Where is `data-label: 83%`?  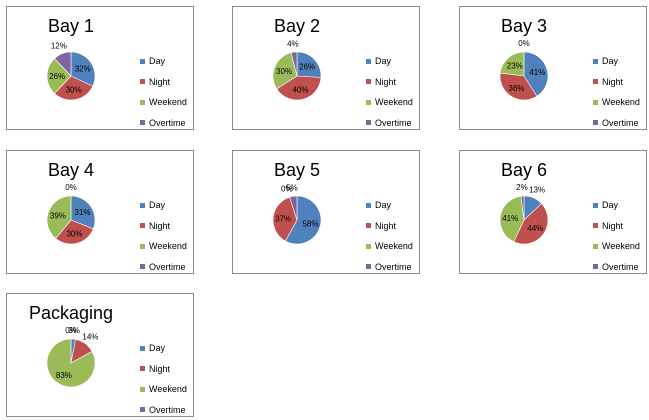 data-label: 83% is located at coordinates (64, 375).